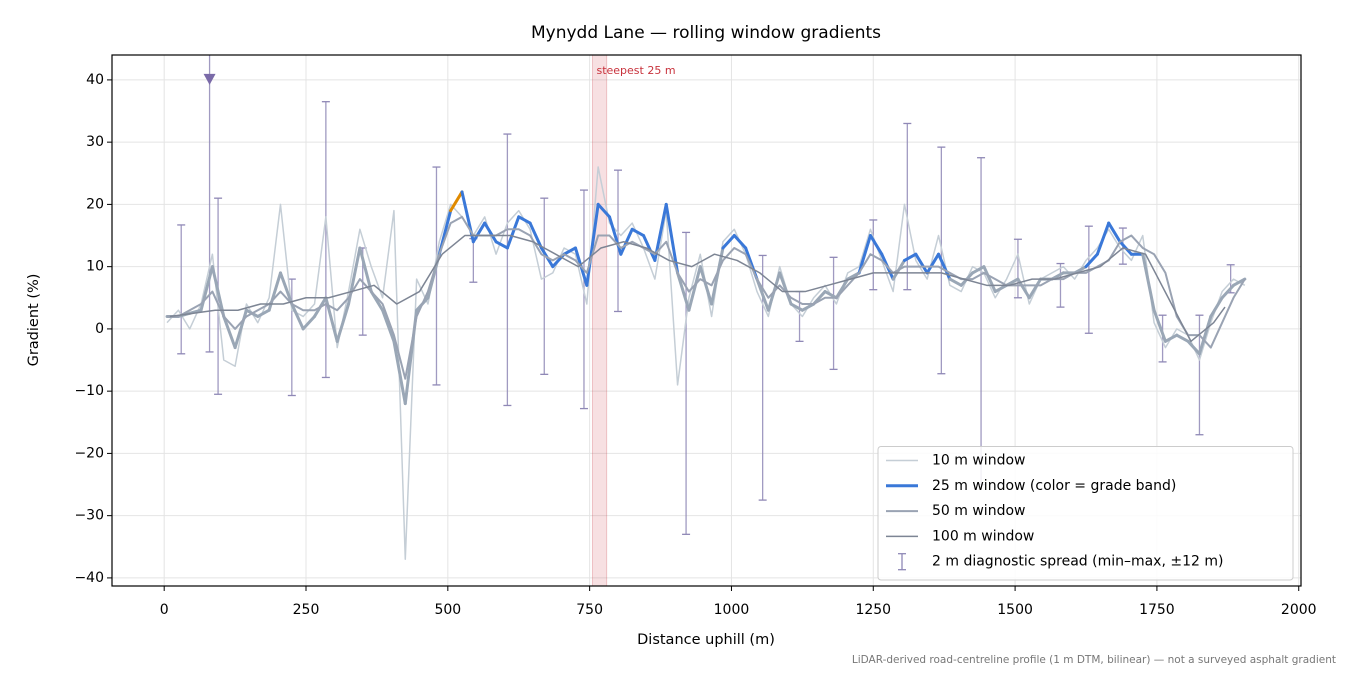 Image resolution: width=1350 pixels, height=675 pixels. What do you see at coordinates (89, 453) in the screenshot?
I see `y-tick-label: −20` at bounding box center [89, 453].